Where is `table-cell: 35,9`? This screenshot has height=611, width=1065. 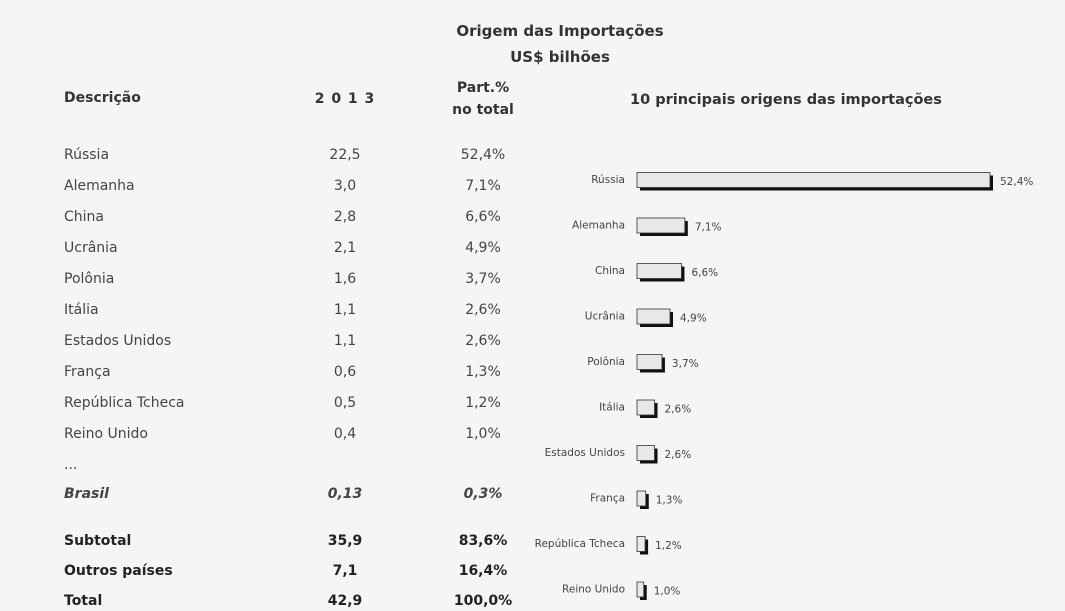 table-cell: 35,9 is located at coordinates (345, 541).